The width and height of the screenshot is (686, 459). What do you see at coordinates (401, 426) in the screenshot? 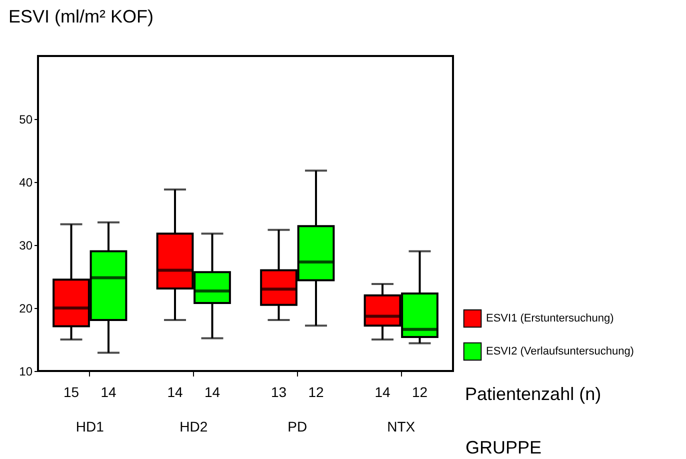
I see `x-tick-label: NTX` at bounding box center [401, 426].